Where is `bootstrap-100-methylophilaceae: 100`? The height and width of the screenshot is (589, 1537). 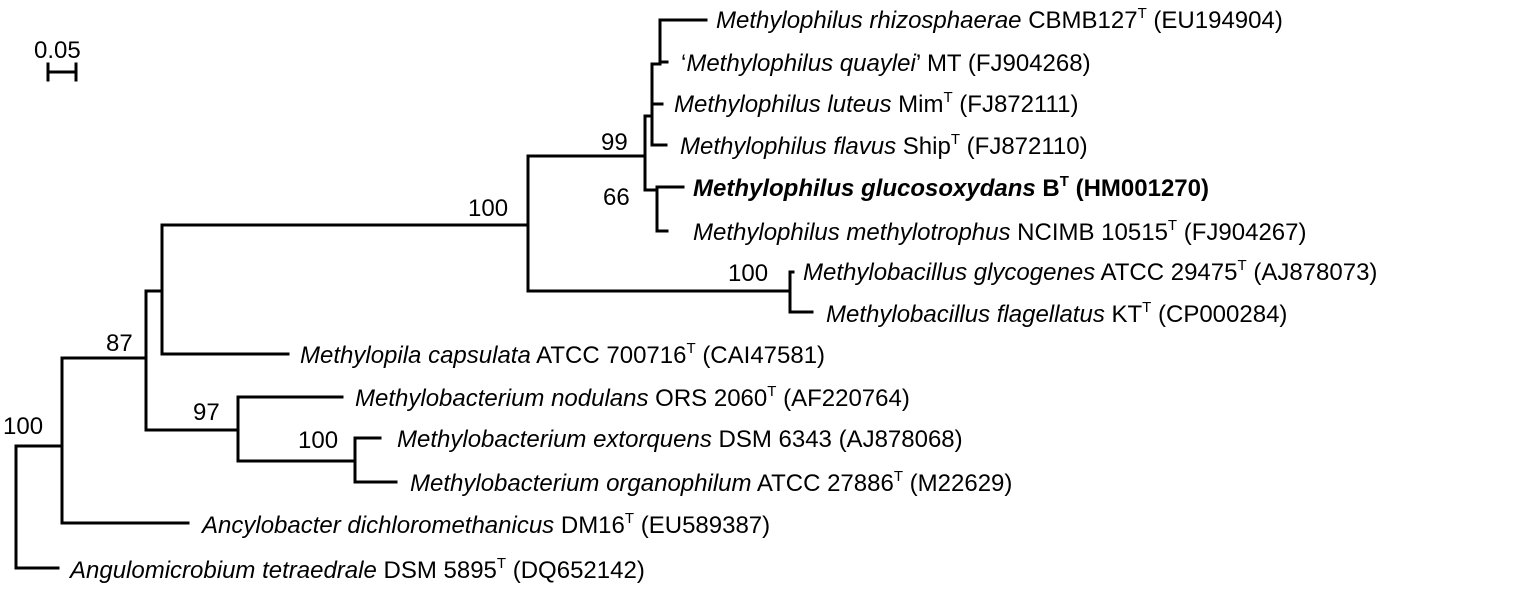 bootstrap-100-methylophilaceae: 100 is located at coordinates (488, 208).